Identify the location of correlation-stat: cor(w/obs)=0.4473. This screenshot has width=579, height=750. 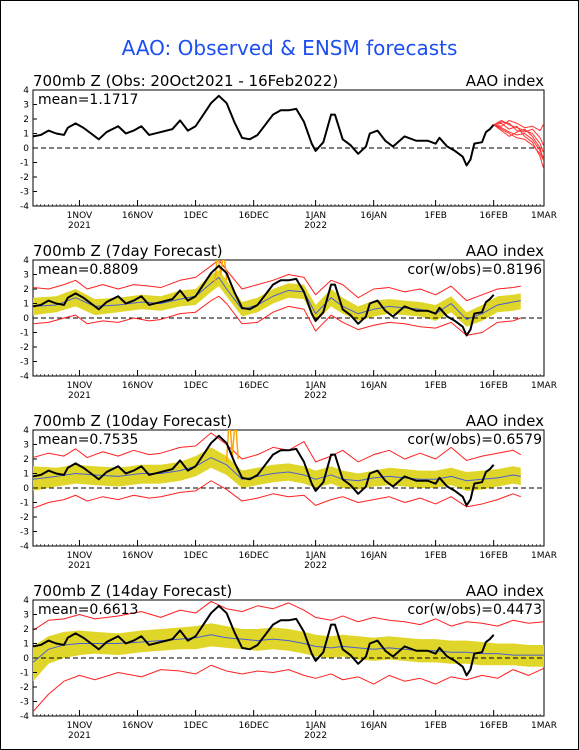
(474, 610).